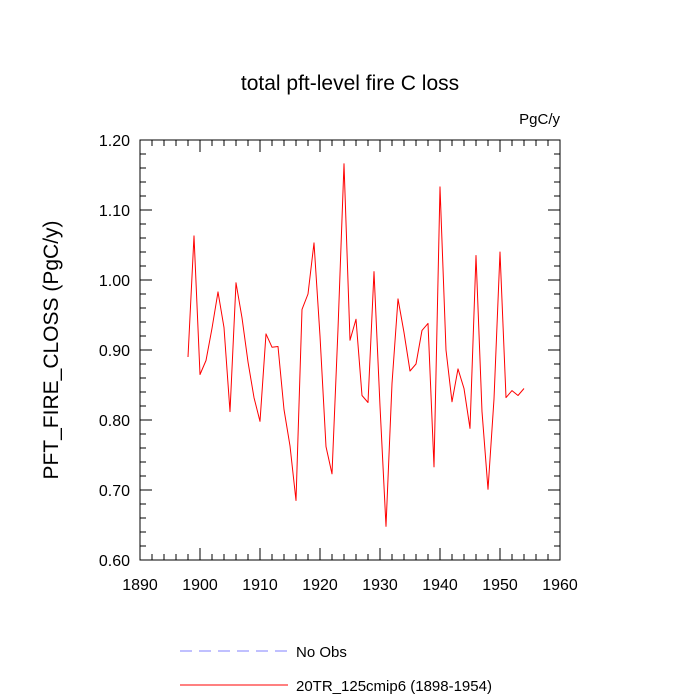 The height and width of the screenshot is (700, 700). Describe the element at coordinates (320, 585) in the screenshot. I see `x-tick-label: 1920` at that location.